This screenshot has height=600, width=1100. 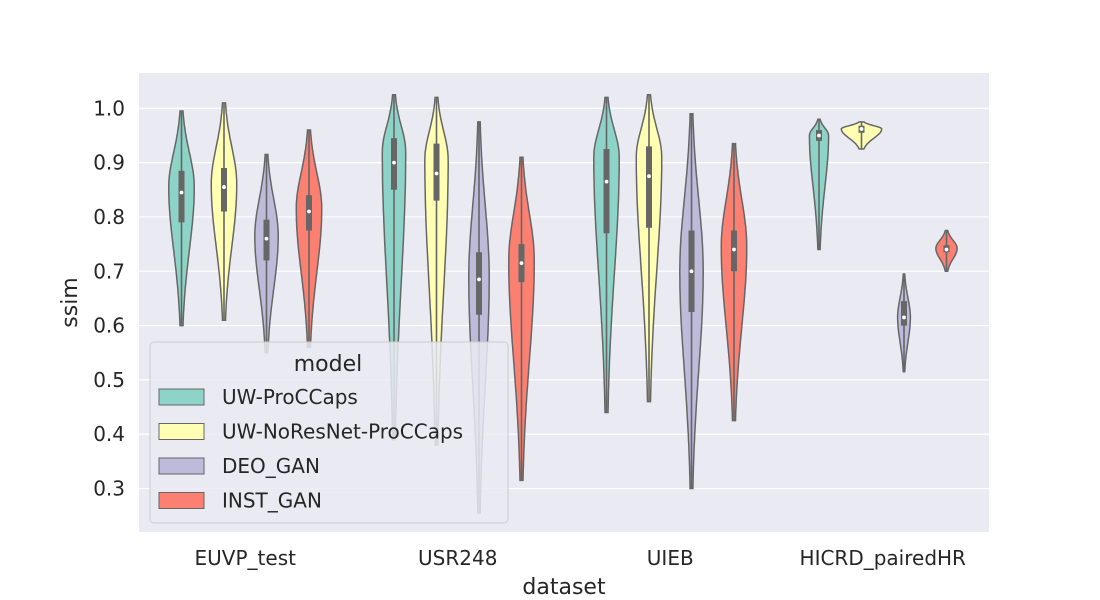 What do you see at coordinates (246, 558) in the screenshot?
I see `x-tick-label: EUVP_test` at bounding box center [246, 558].